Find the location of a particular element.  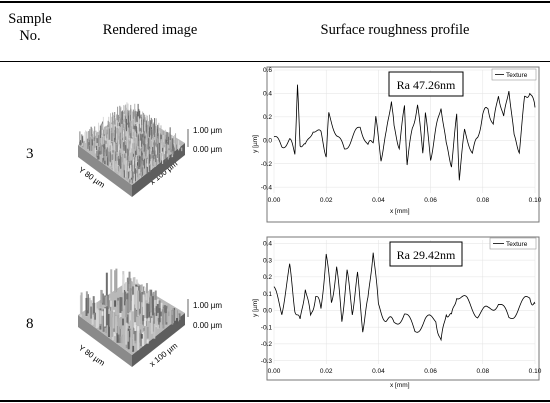

y-tick-label: -0.1 is located at coordinates (267, 327).